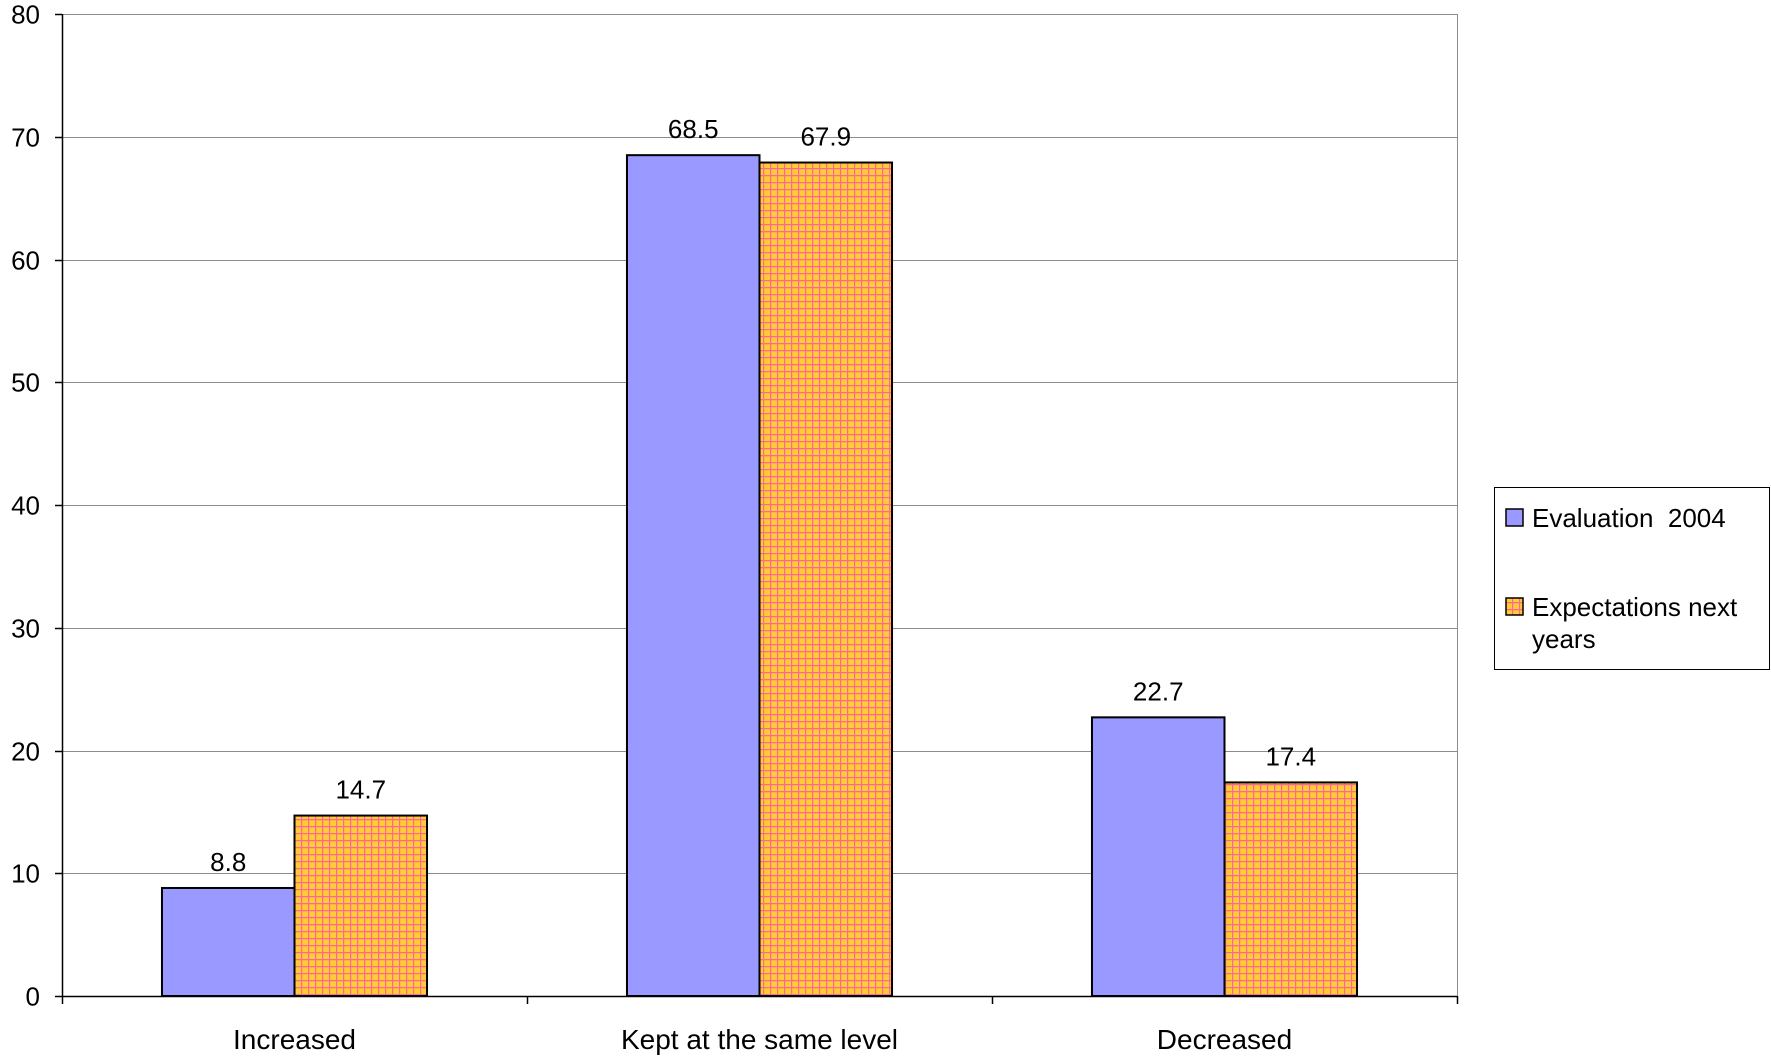  What do you see at coordinates (1632, 578) in the screenshot?
I see `legend-box` at bounding box center [1632, 578].